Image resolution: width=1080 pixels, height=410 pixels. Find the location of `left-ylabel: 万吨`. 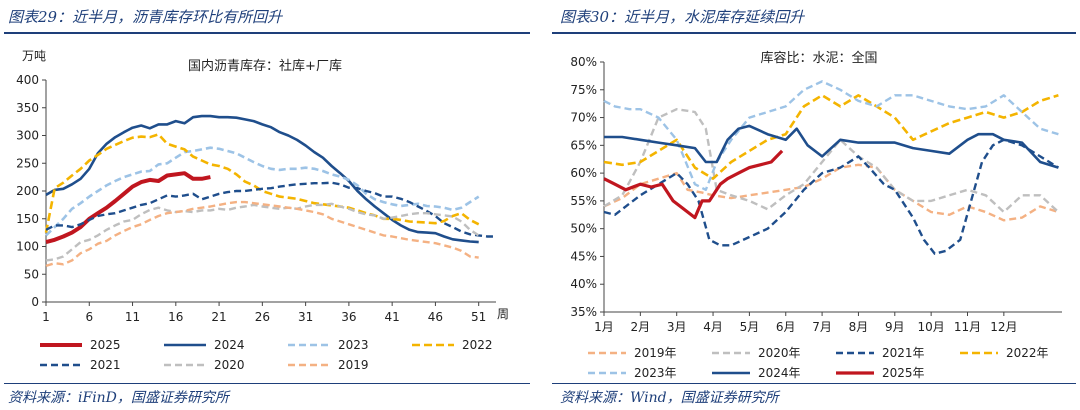

left-ylabel: 万吨 is located at coordinates (34, 56).